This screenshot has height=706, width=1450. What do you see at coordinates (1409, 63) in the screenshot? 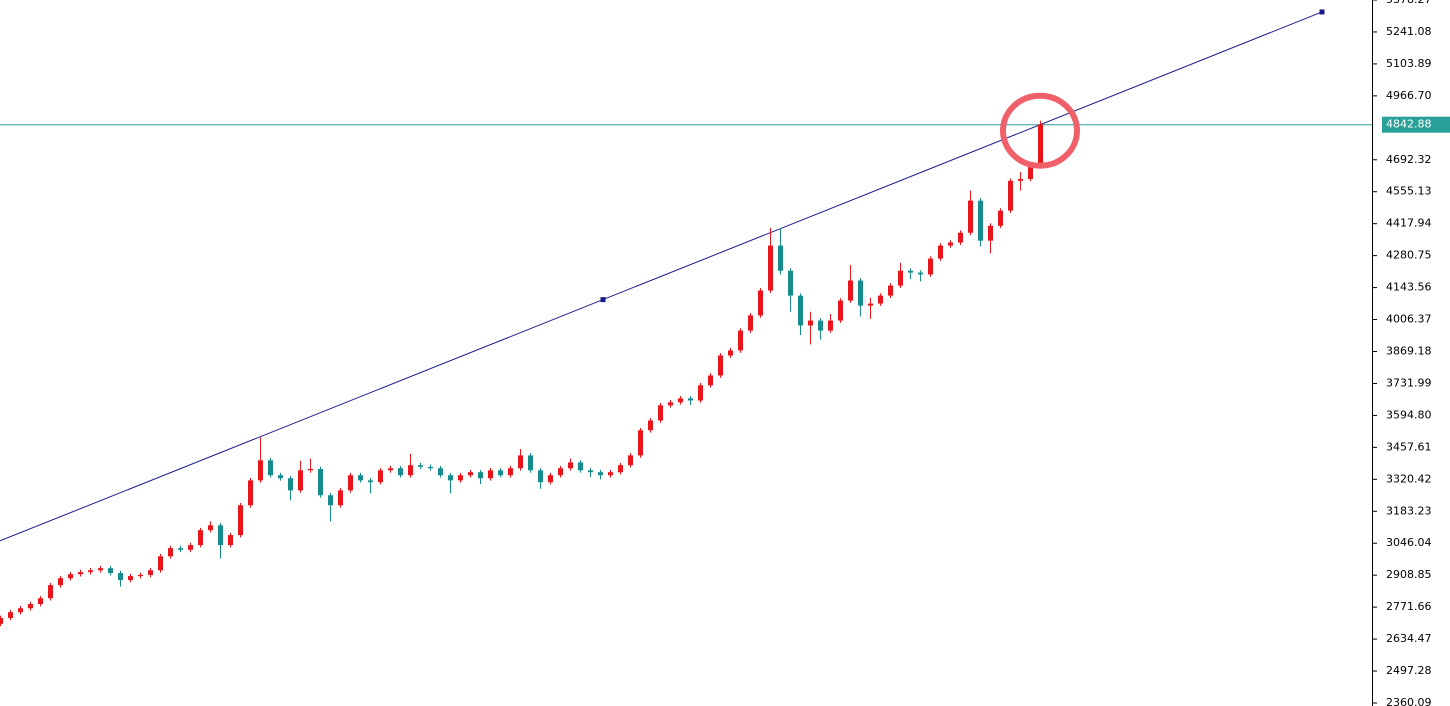
I see `y-tick-label: 5103.89` at bounding box center [1409, 63].